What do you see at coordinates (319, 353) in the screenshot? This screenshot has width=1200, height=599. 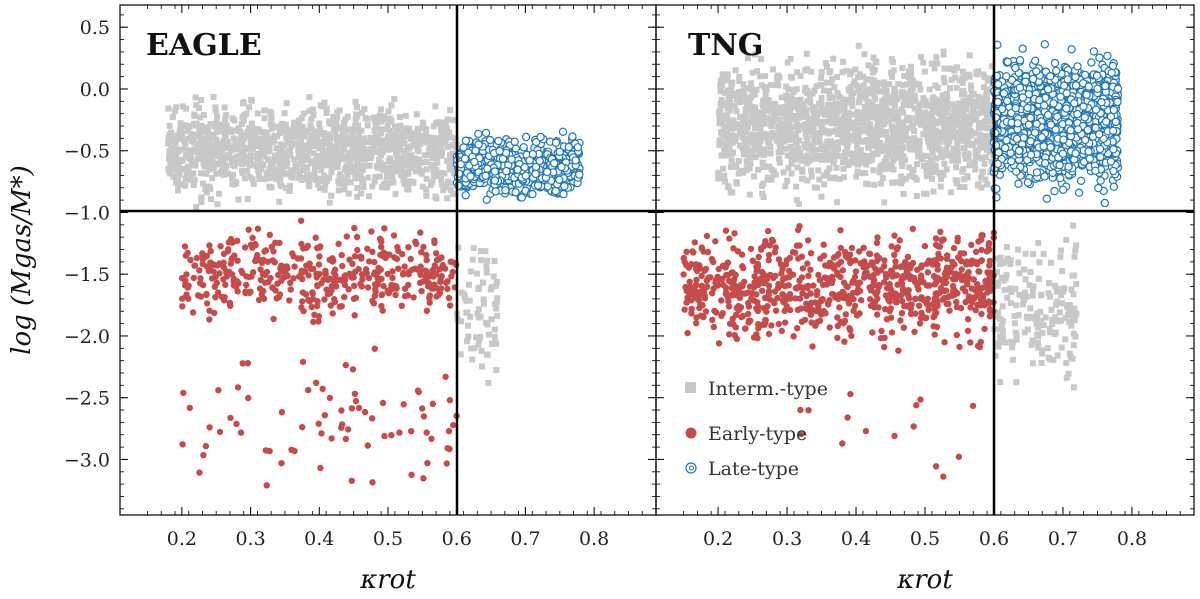 I see `series-early-type` at bounding box center [319, 353].